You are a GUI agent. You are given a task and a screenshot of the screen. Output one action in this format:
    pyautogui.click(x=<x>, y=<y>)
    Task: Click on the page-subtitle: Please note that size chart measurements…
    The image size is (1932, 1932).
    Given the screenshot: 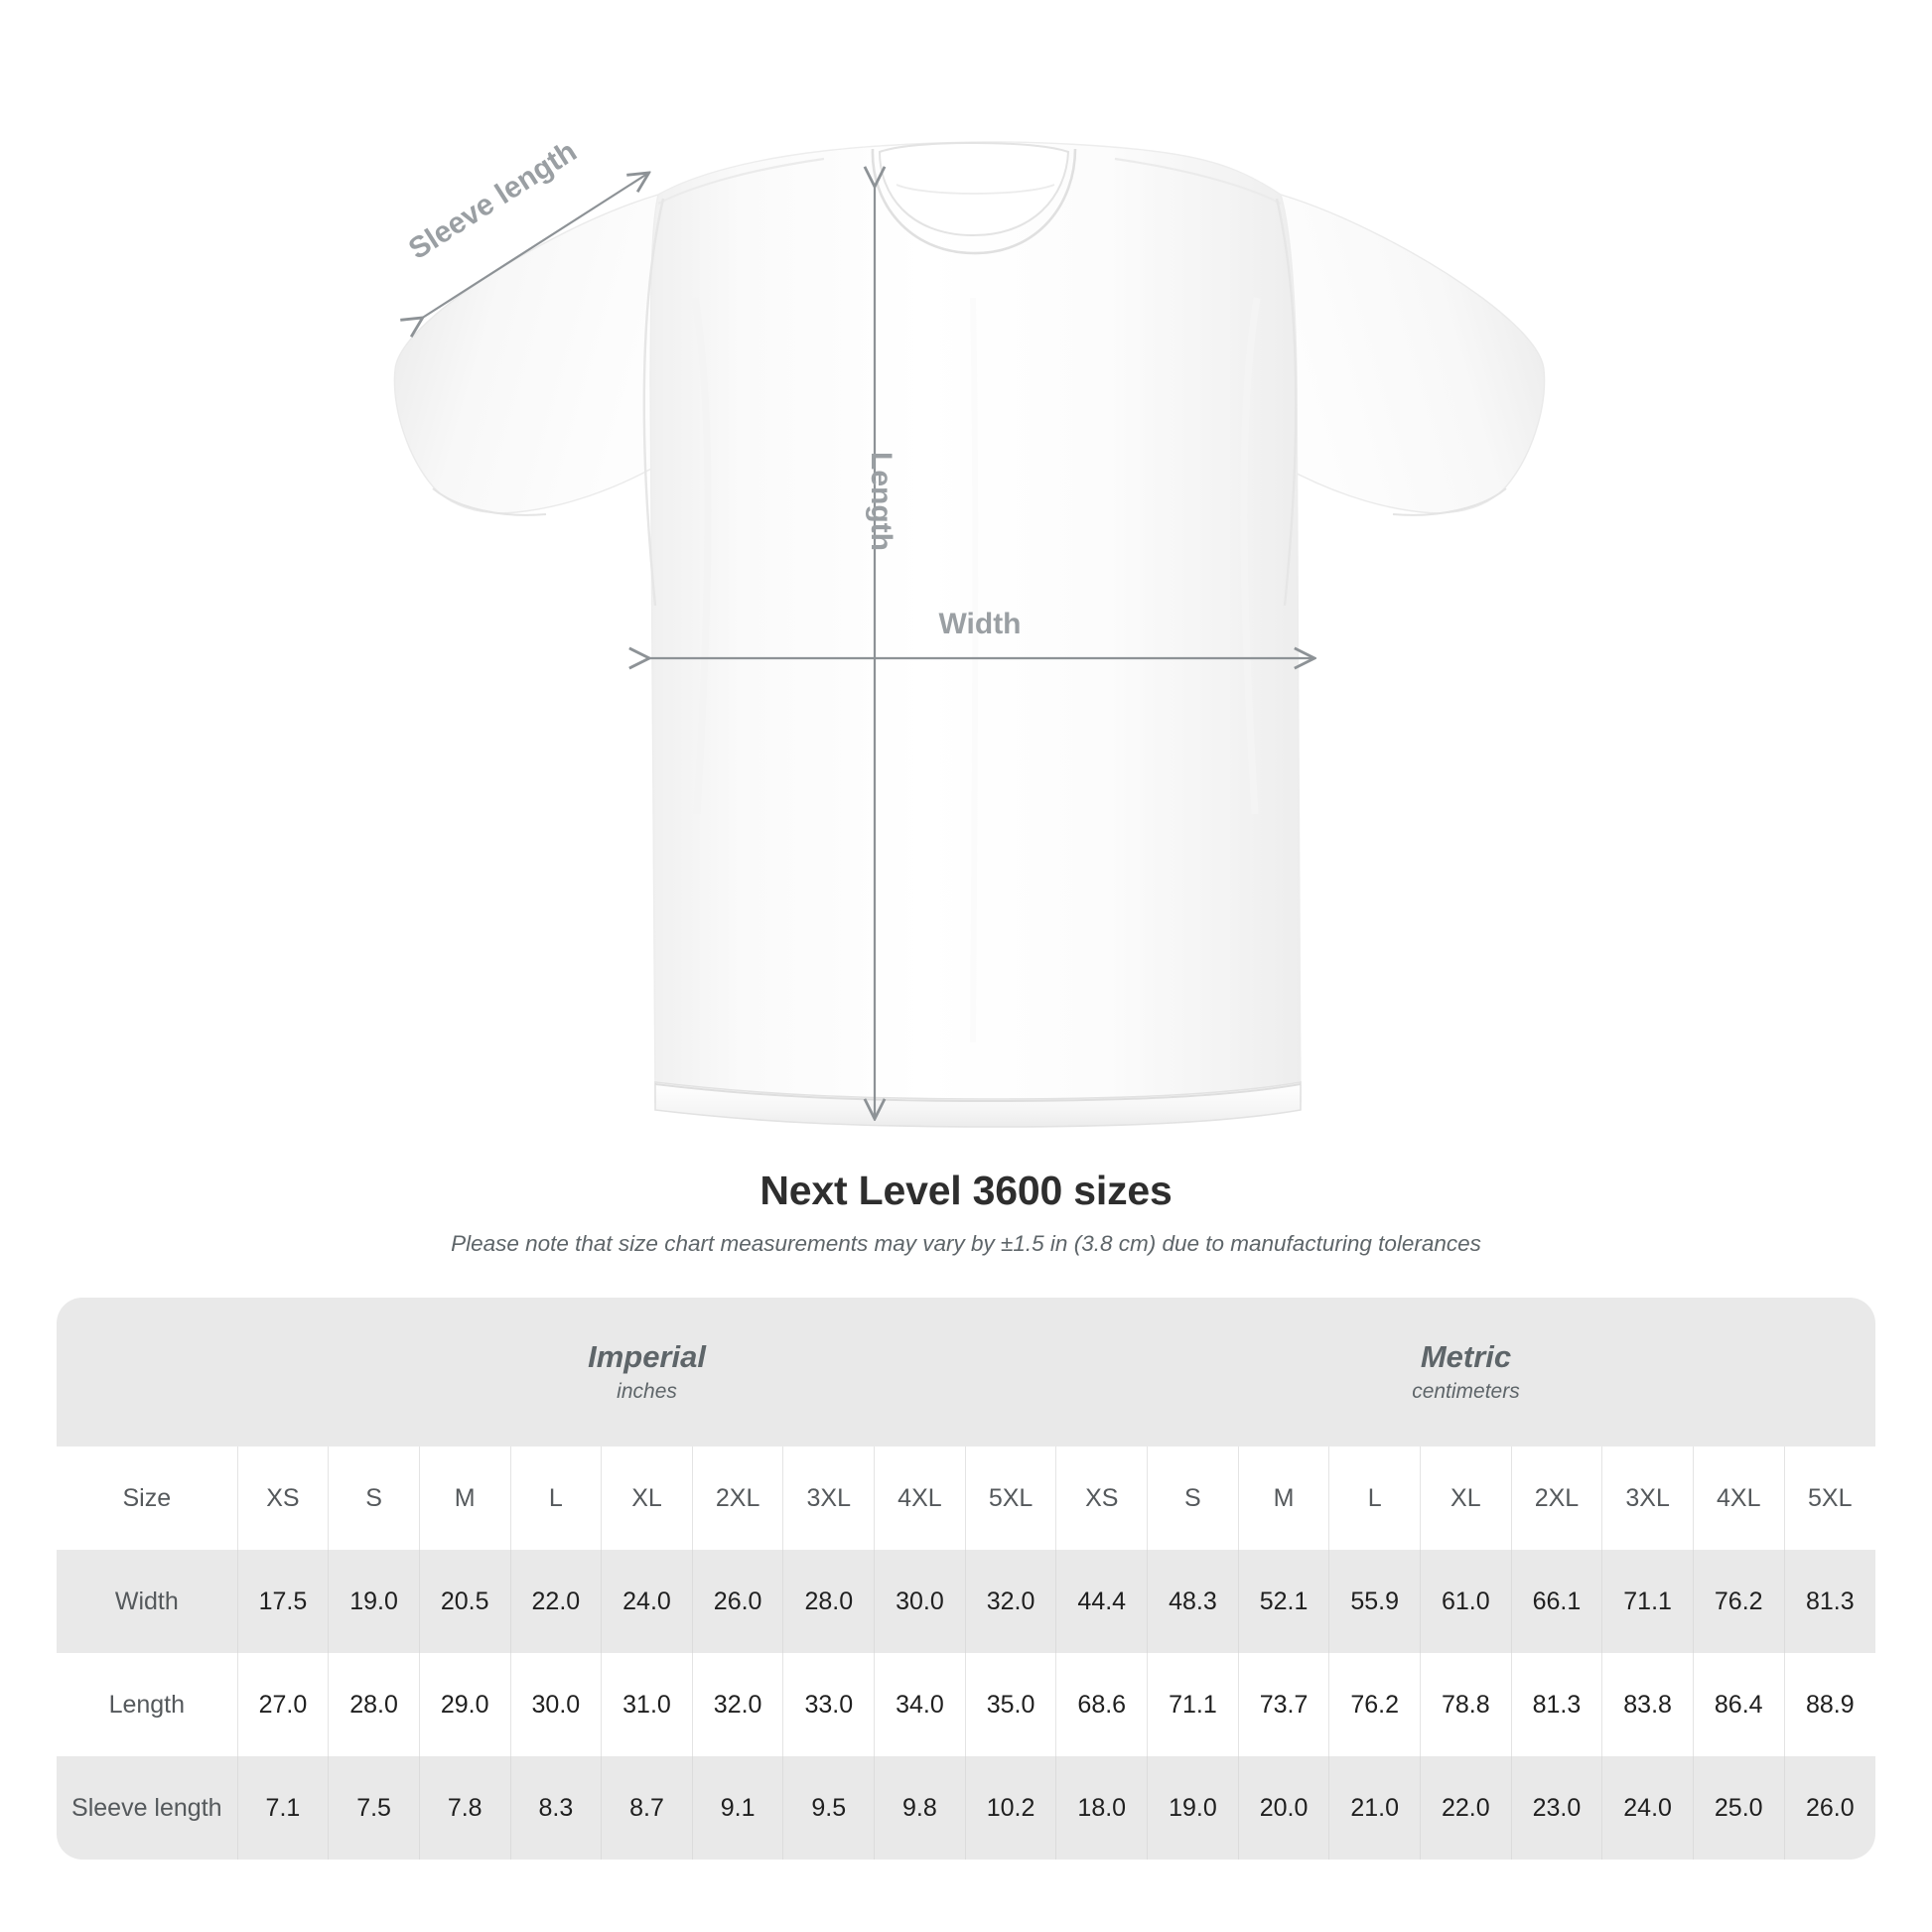 What is the action you would take?
    pyautogui.click(x=966, y=1244)
    